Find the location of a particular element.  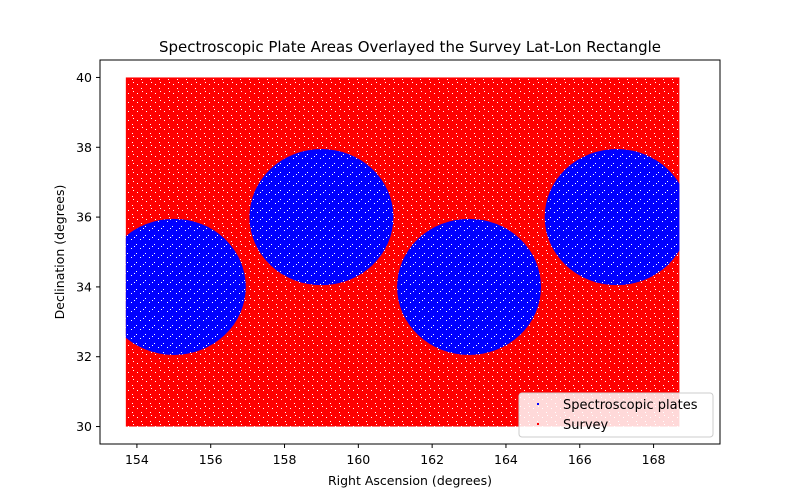

x-tick-label: 162 is located at coordinates (432, 459).